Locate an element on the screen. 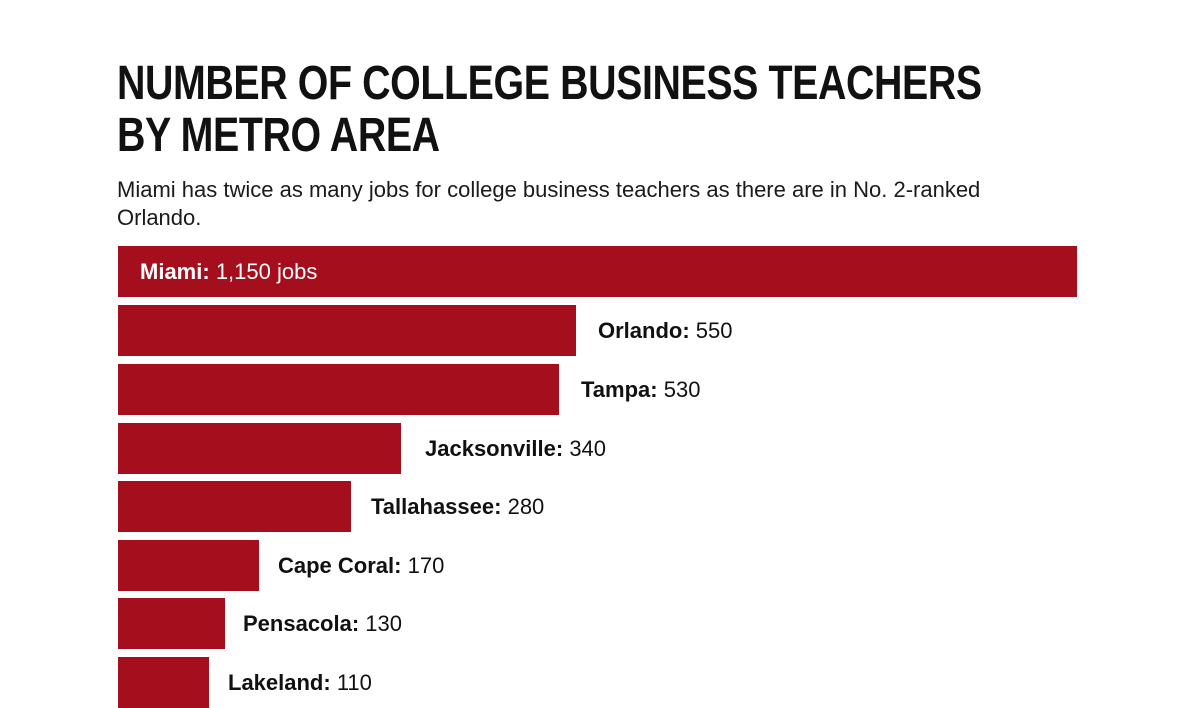 The width and height of the screenshot is (1200, 708). bar-category-name: Jacksonville: is located at coordinates (494, 448).